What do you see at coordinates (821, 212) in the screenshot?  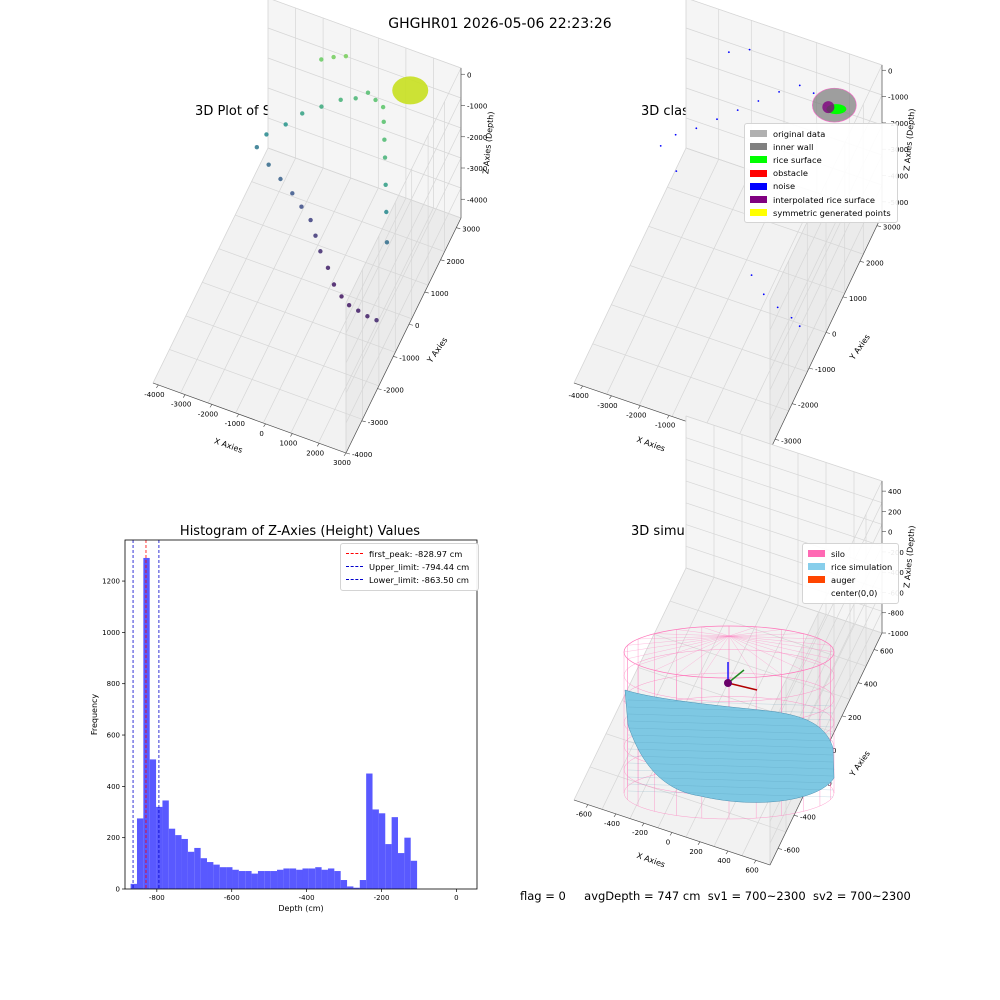 I see `legend-entry: symmetric generated points` at bounding box center [821, 212].